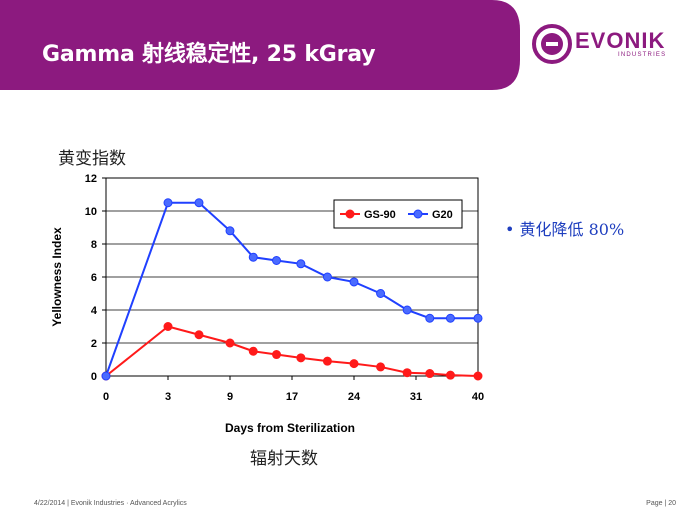 The width and height of the screenshot is (700, 525). Describe the element at coordinates (620, 40) in the screenshot. I see `logo-wordmark: EVONIK` at that location.